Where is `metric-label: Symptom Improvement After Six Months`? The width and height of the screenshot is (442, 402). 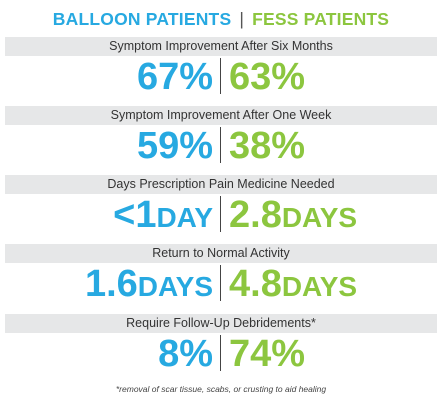 metric-label: Symptom Improvement After Six Months is located at coordinates (221, 46).